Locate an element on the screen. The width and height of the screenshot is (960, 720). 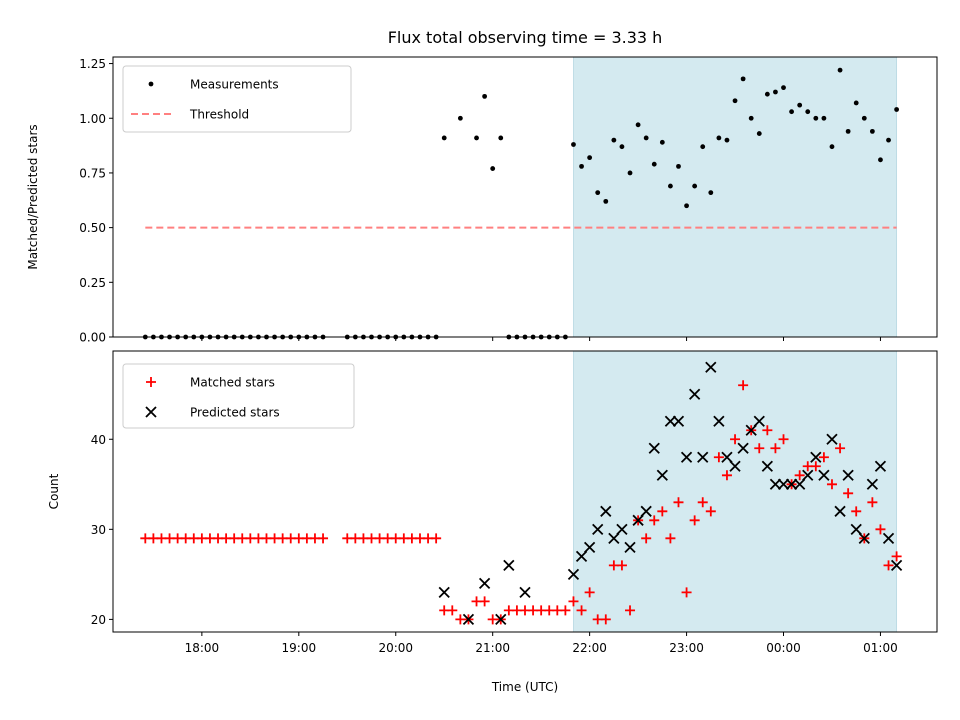
legend-label: Predicted stars is located at coordinates (235, 413).